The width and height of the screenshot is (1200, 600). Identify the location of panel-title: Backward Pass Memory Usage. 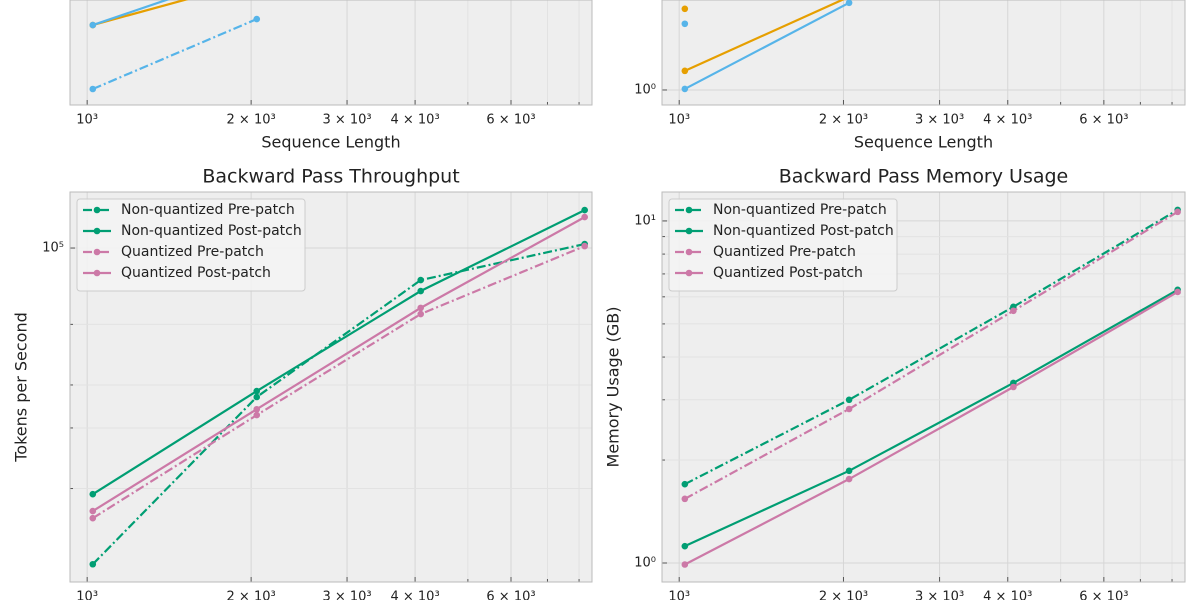
(923, 177).